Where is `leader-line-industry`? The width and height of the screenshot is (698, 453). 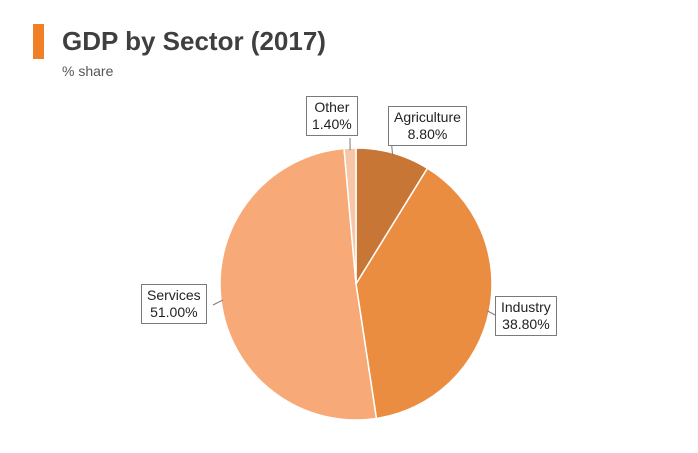
leader-line-industry is located at coordinates (491, 313).